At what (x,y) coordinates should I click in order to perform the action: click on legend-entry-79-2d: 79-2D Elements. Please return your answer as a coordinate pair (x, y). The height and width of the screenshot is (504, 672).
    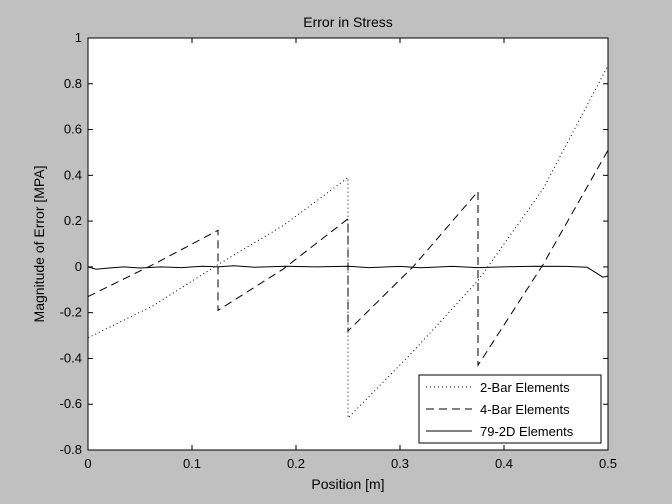
    Looking at the image, I should click on (527, 431).